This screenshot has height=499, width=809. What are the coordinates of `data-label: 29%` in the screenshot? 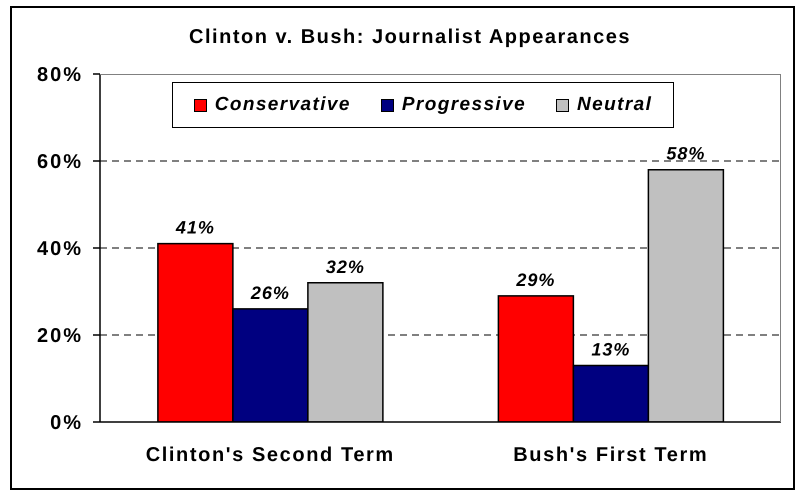 It's located at (535, 280).